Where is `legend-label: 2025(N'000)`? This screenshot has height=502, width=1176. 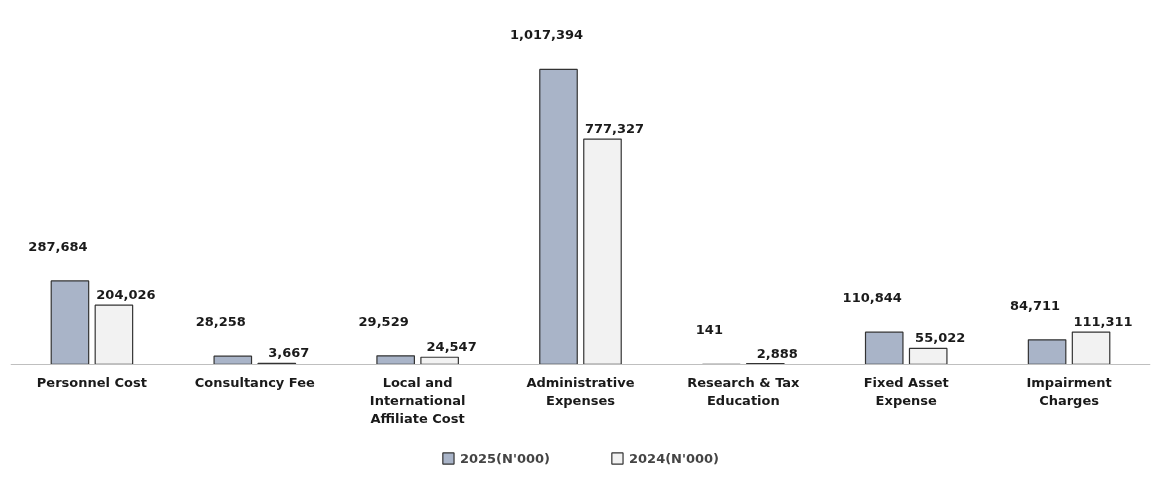 legend-label: 2025(N'000) is located at coordinates (504, 458).